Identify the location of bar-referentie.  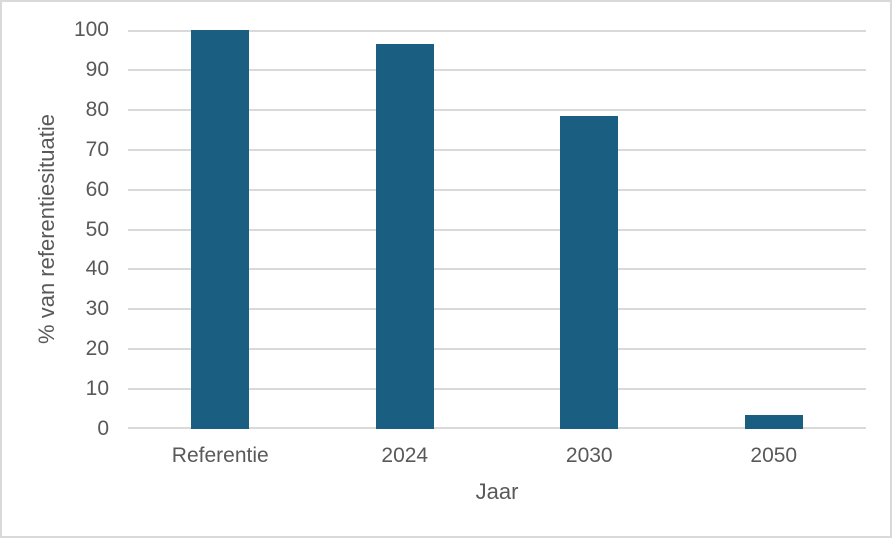
(220, 229).